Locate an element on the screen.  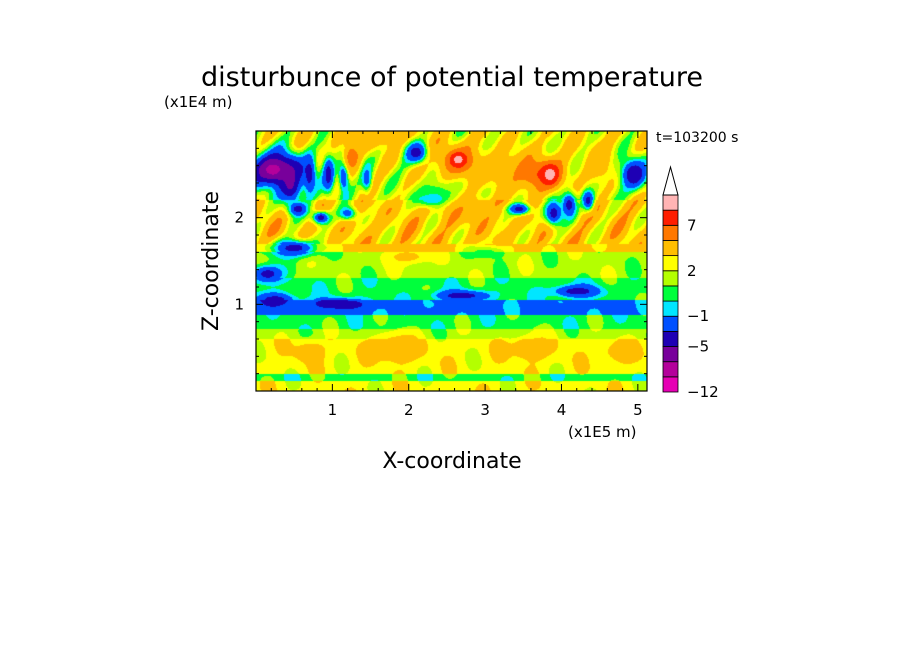
x-tick-label-3: 4 is located at coordinates (562, 410).